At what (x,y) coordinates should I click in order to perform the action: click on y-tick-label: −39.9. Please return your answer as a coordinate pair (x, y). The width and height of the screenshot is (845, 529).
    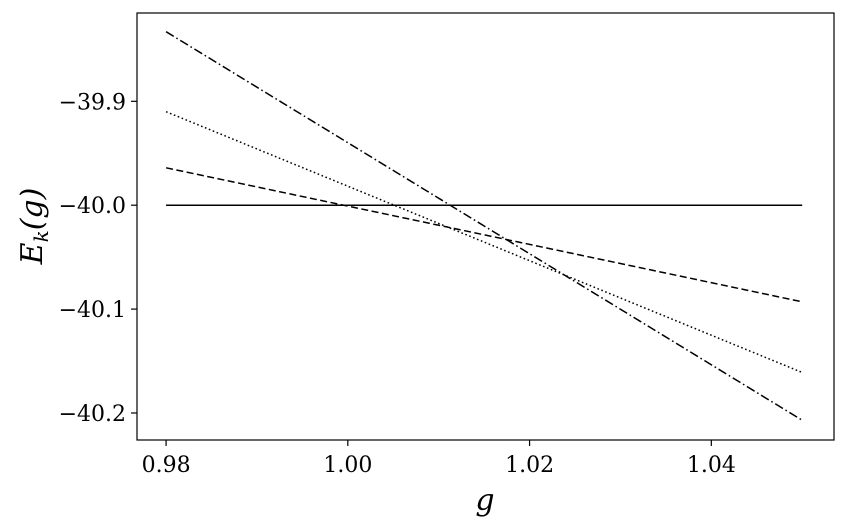
    Looking at the image, I should click on (92, 102).